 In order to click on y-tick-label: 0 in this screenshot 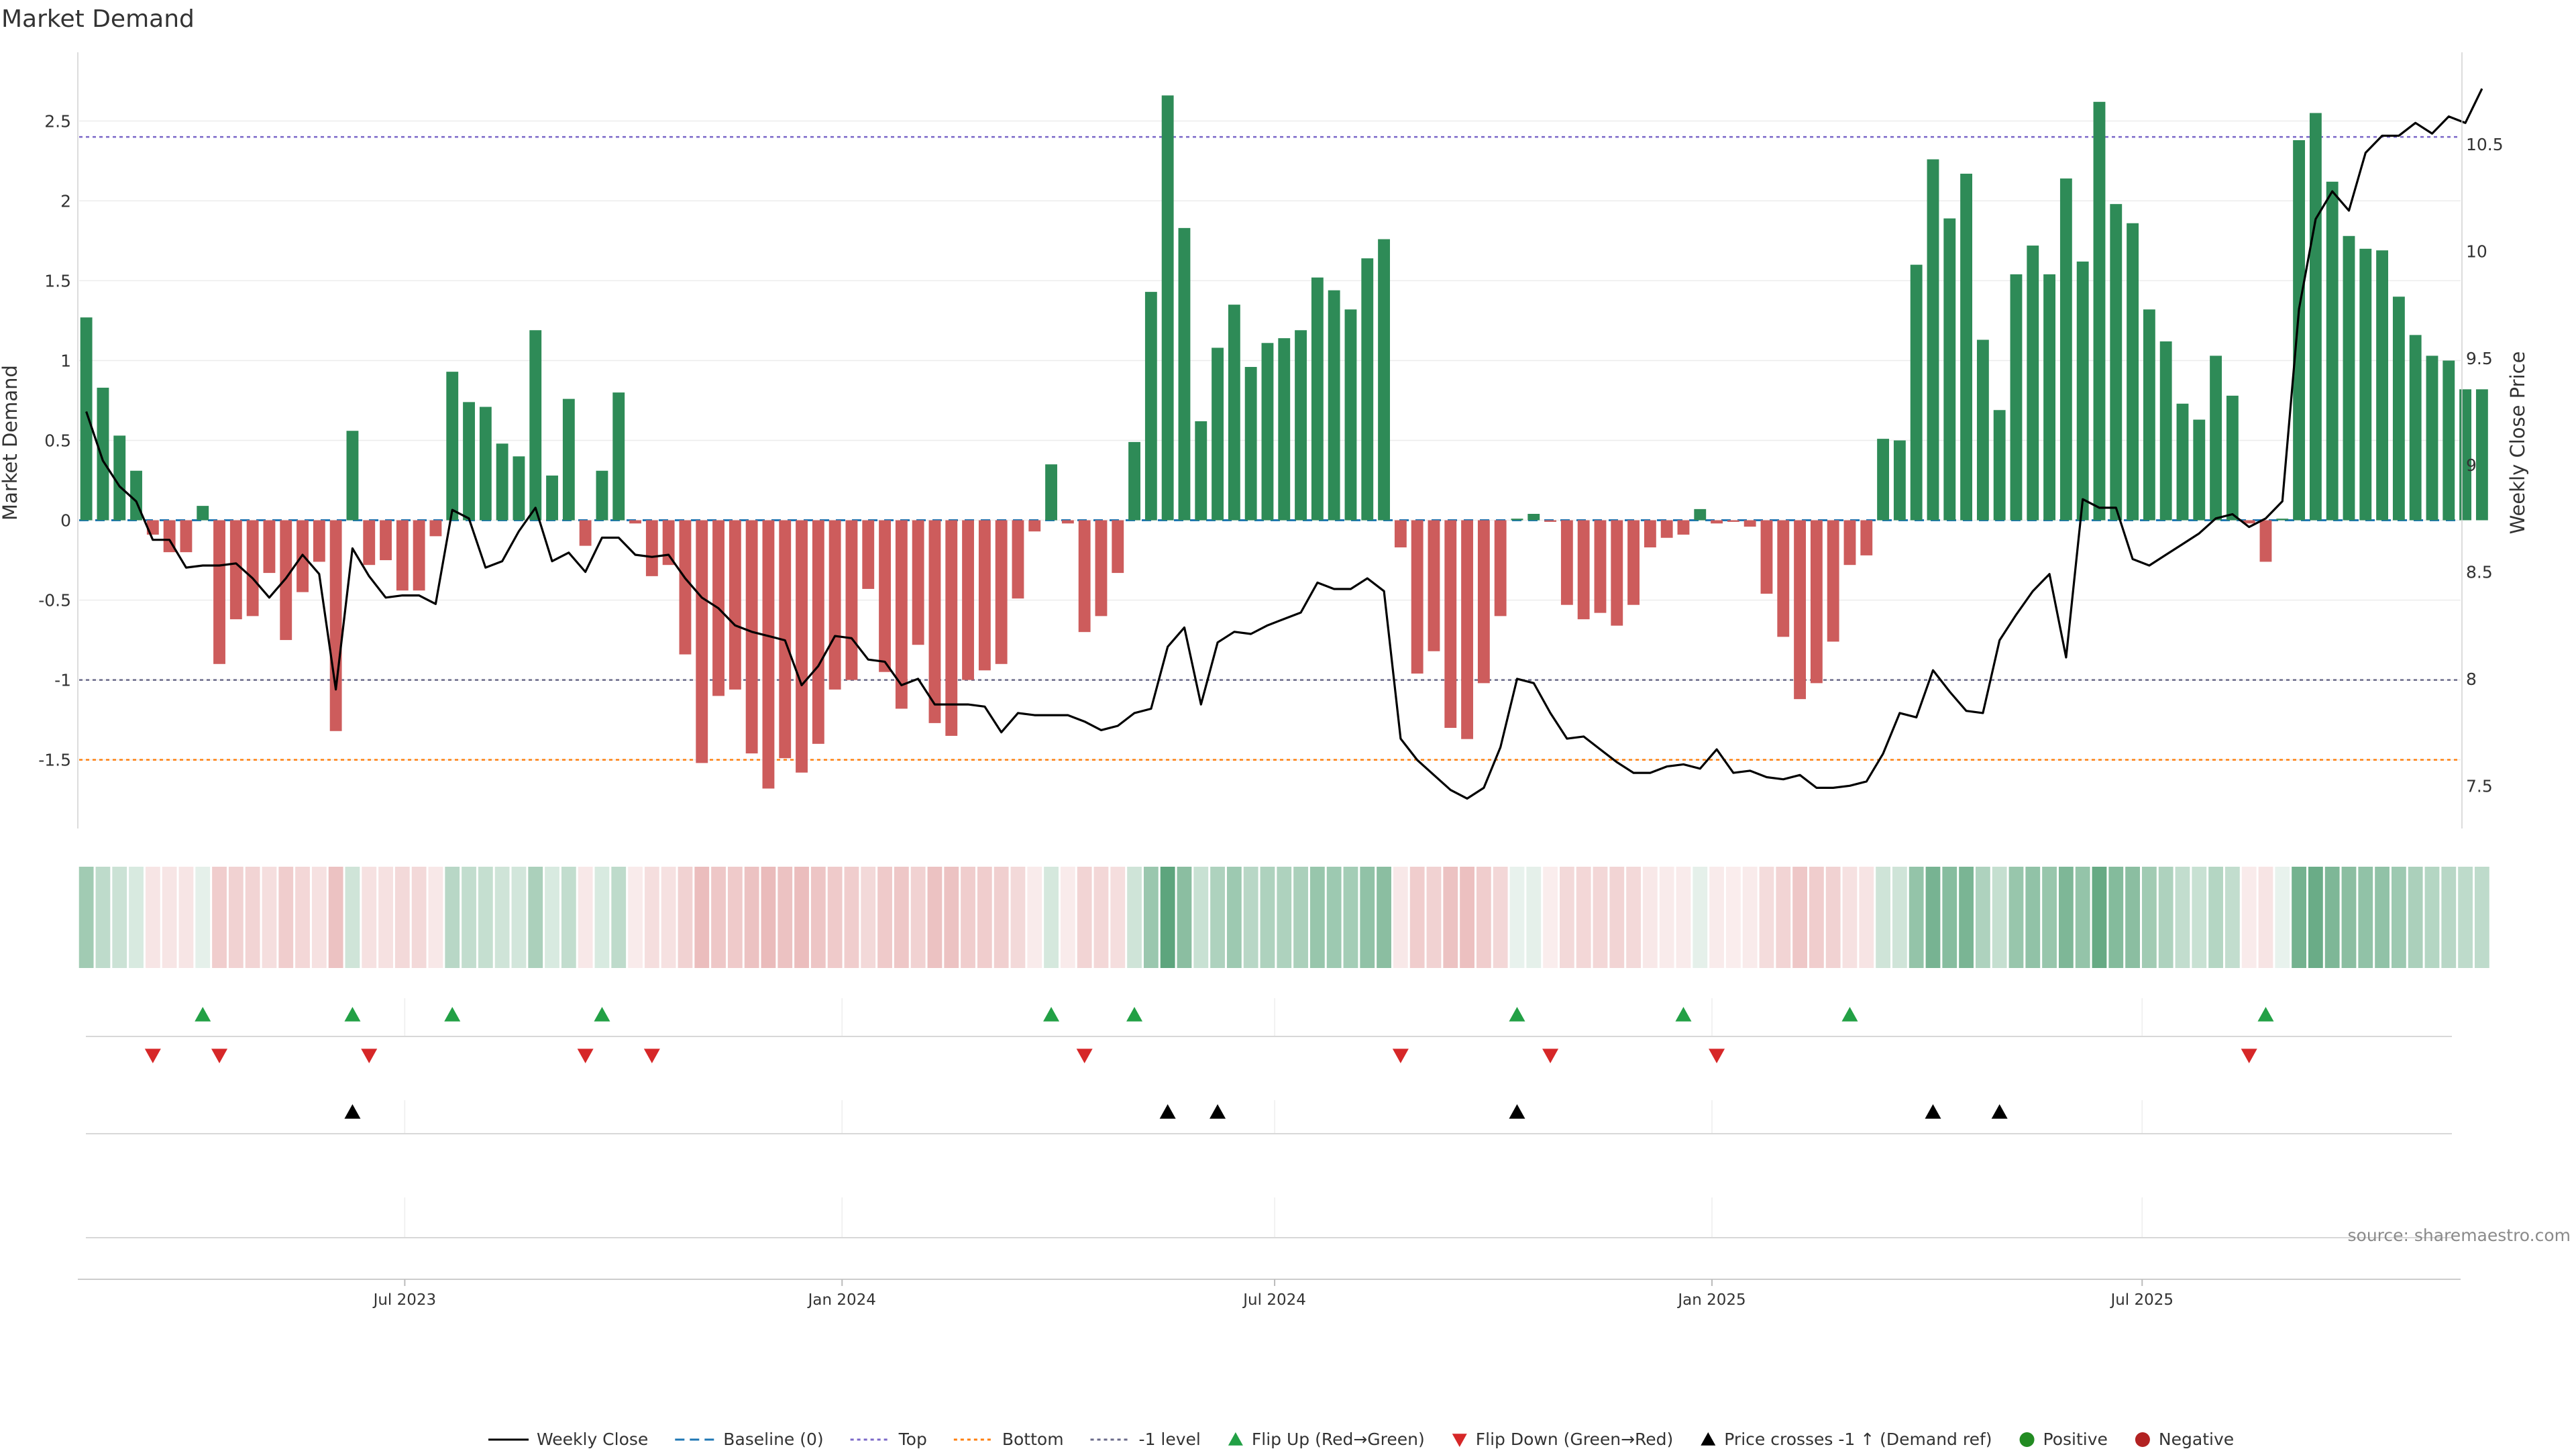, I will do `click(65, 521)`.